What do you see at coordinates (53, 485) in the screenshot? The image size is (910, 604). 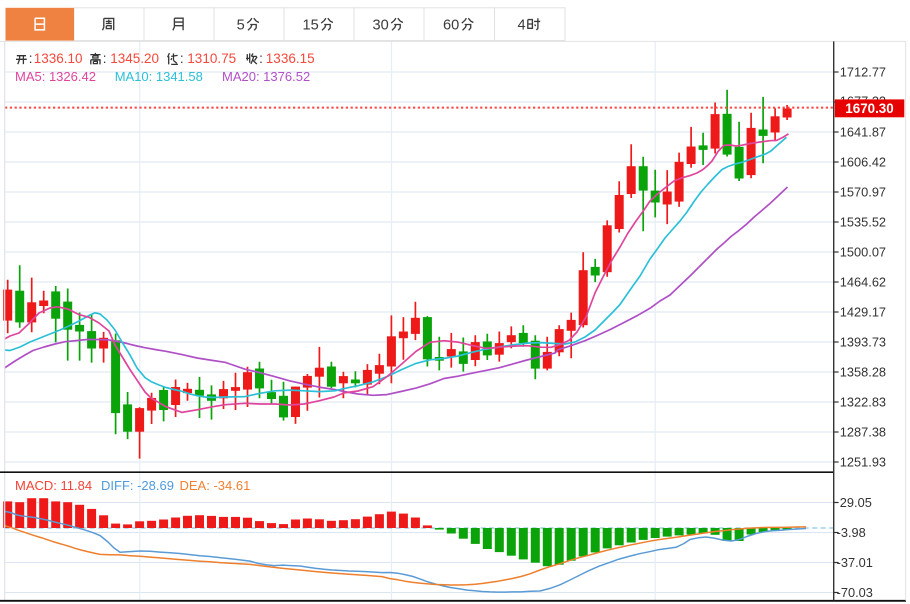 I see `svg-text: MACD: 11.84` at bounding box center [53, 485].